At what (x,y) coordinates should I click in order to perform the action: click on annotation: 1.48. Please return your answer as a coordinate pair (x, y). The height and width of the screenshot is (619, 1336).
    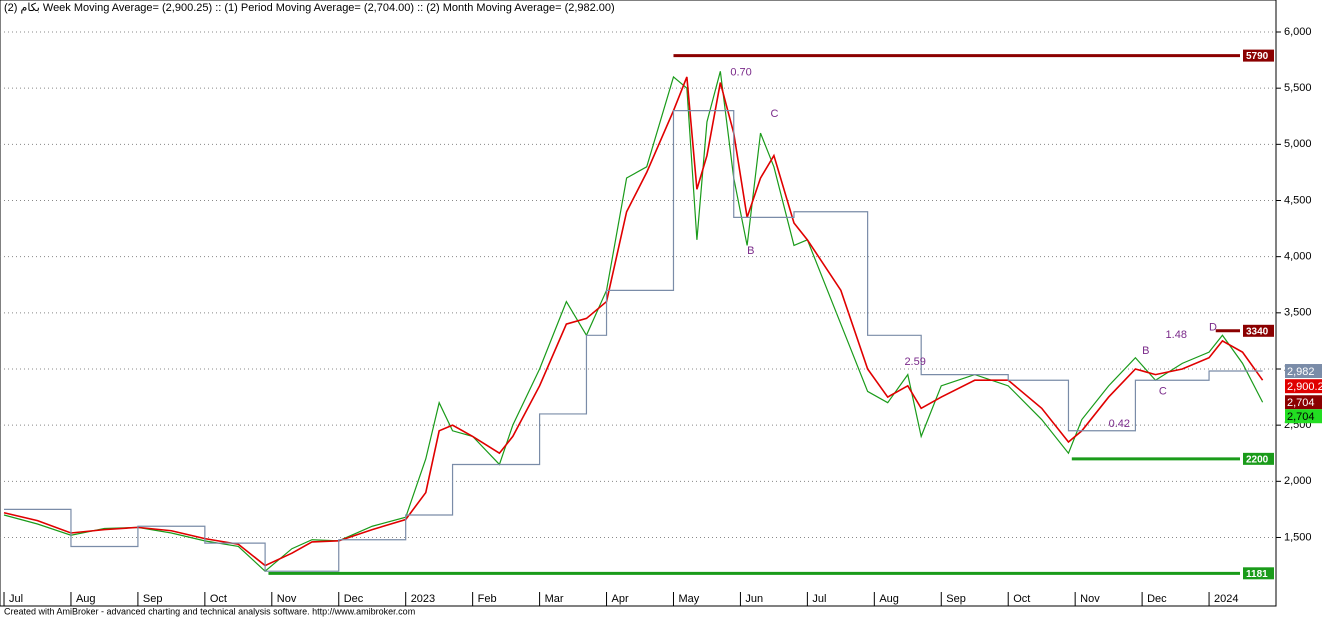
    Looking at the image, I should click on (1176, 335).